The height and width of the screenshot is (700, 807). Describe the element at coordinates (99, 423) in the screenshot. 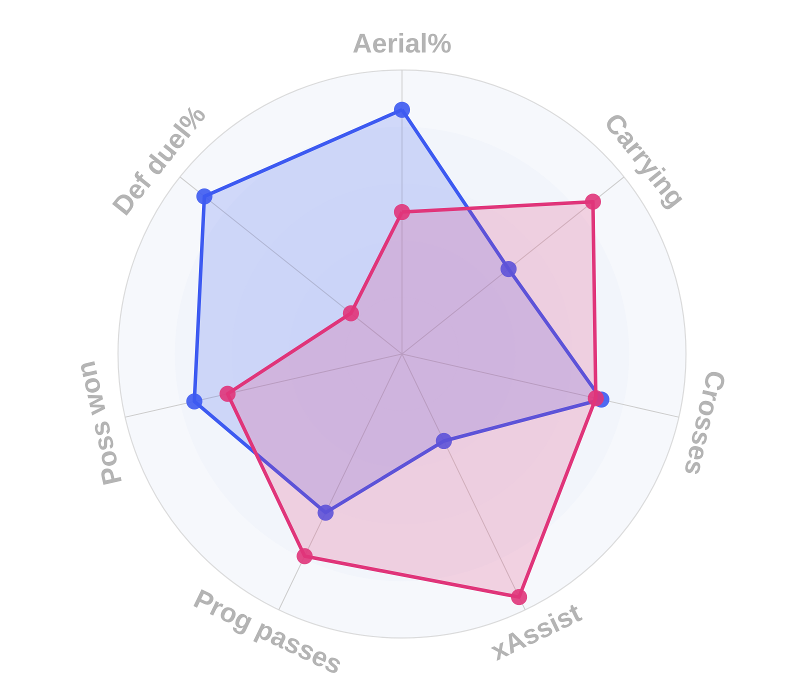

I see `spoke-label: Poss won` at that location.